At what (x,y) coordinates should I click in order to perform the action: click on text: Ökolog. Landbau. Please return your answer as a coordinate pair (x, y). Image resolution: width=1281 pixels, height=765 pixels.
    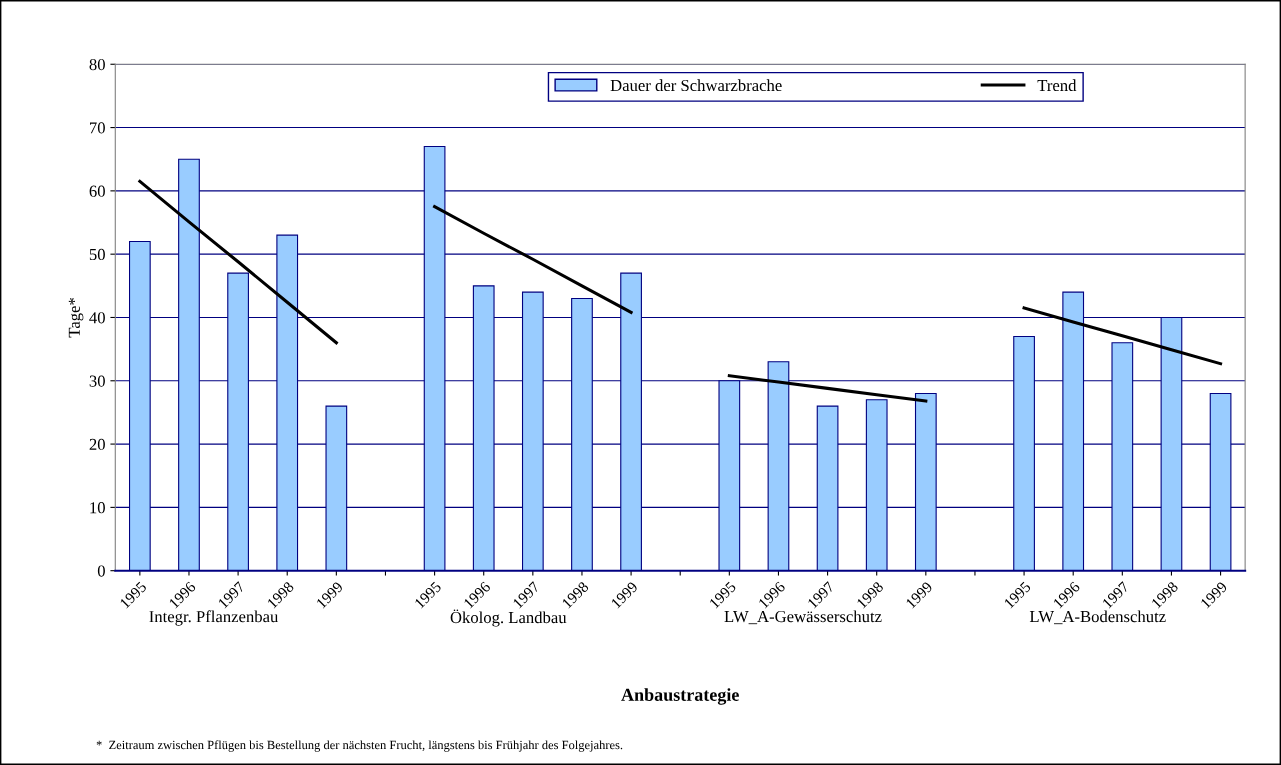
    Looking at the image, I should click on (508, 618).